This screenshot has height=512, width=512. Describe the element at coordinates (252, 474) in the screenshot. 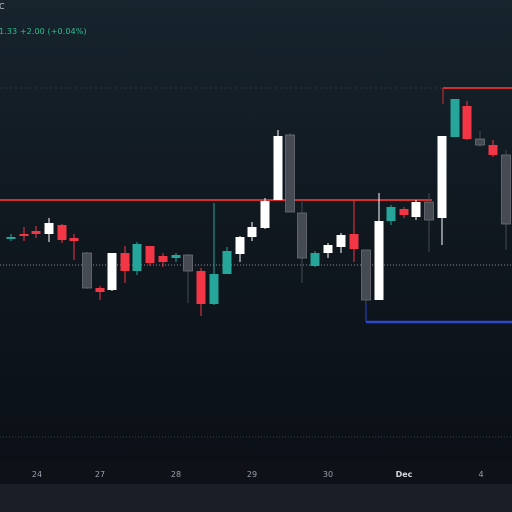

I see `time-axis-label: 29` at that location.